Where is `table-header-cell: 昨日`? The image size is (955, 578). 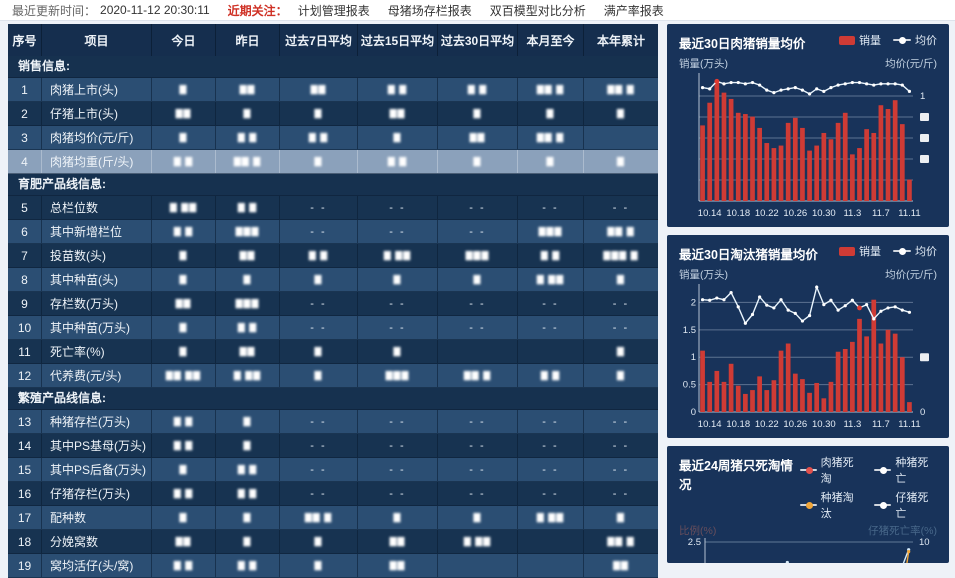 table-header-cell: 昨日 is located at coordinates (248, 40).